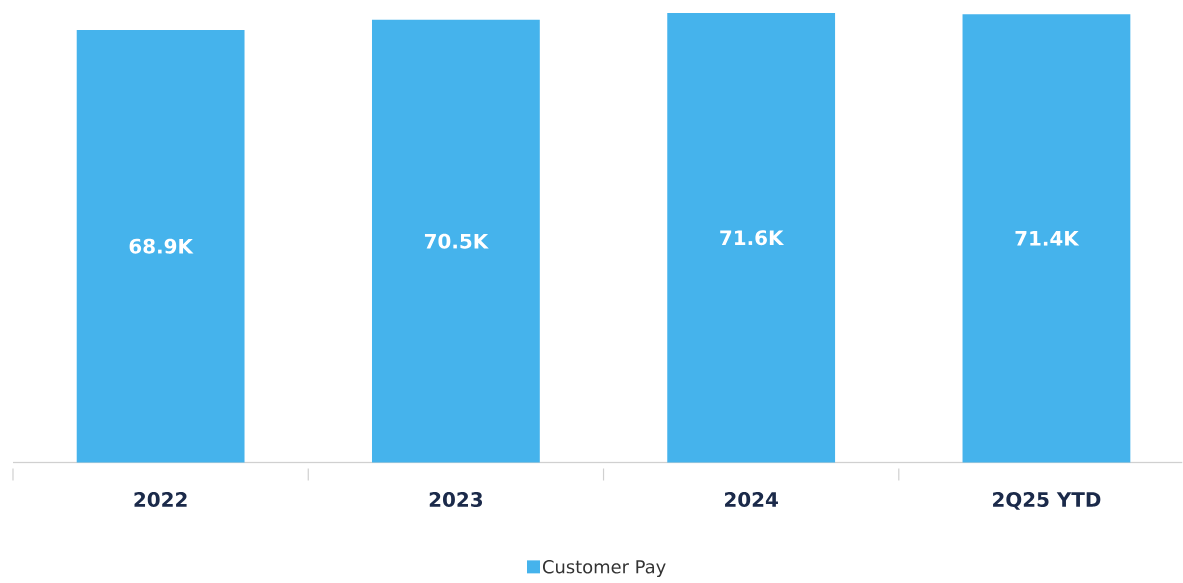  Describe the element at coordinates (1047, 500) in the screenshot. I see `x-tick-label: 2Q25 YTD` at that location.